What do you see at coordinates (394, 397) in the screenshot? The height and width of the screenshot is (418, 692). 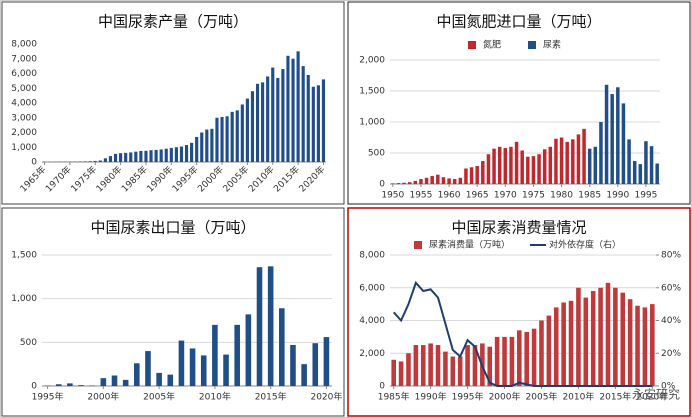 I see `x-tick-label: 1985年` at bounding box center [394, 397].